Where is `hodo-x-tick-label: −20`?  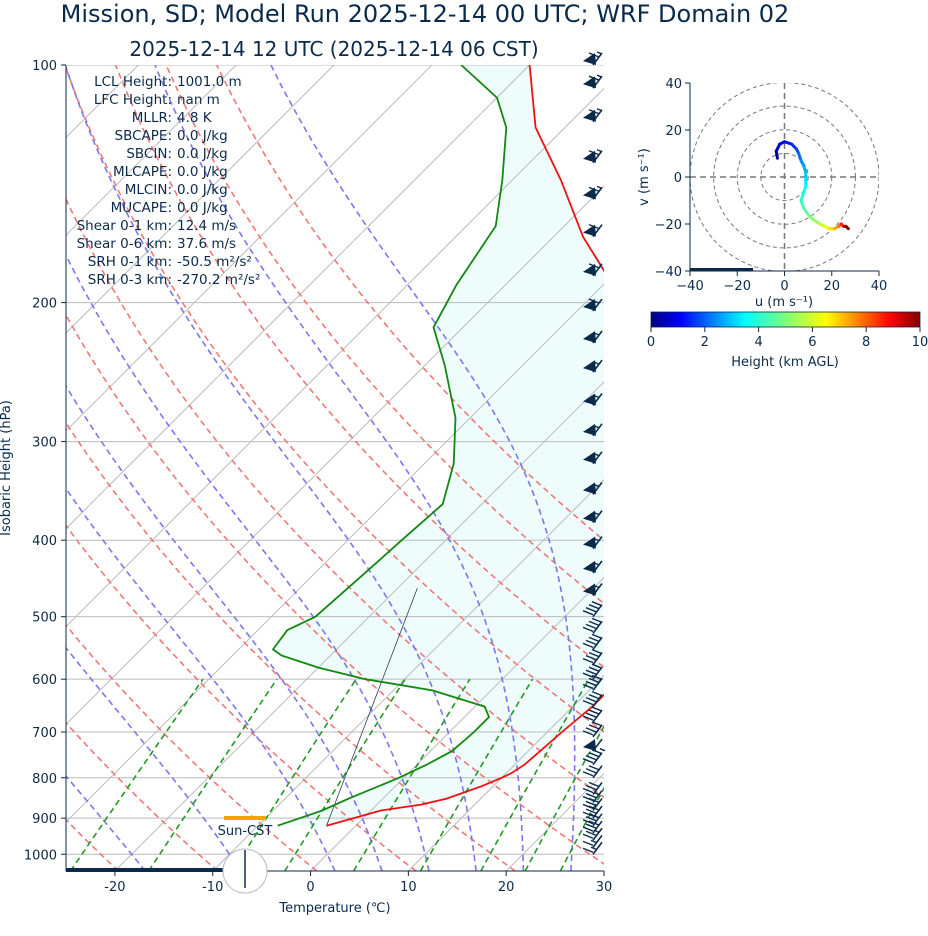 hodo-x-tick-label: −20 is located at coordinates (737, 286).